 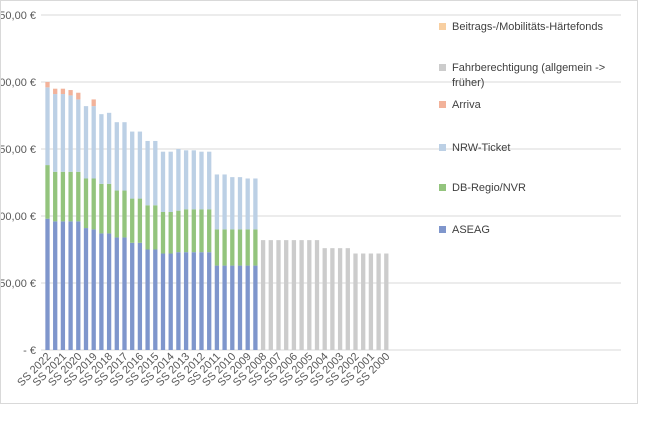 What do you see at coordinates (18, 217) in the screenshot?
I see `y-tick-label: 100,00 €` at bounding box center [18, 217].